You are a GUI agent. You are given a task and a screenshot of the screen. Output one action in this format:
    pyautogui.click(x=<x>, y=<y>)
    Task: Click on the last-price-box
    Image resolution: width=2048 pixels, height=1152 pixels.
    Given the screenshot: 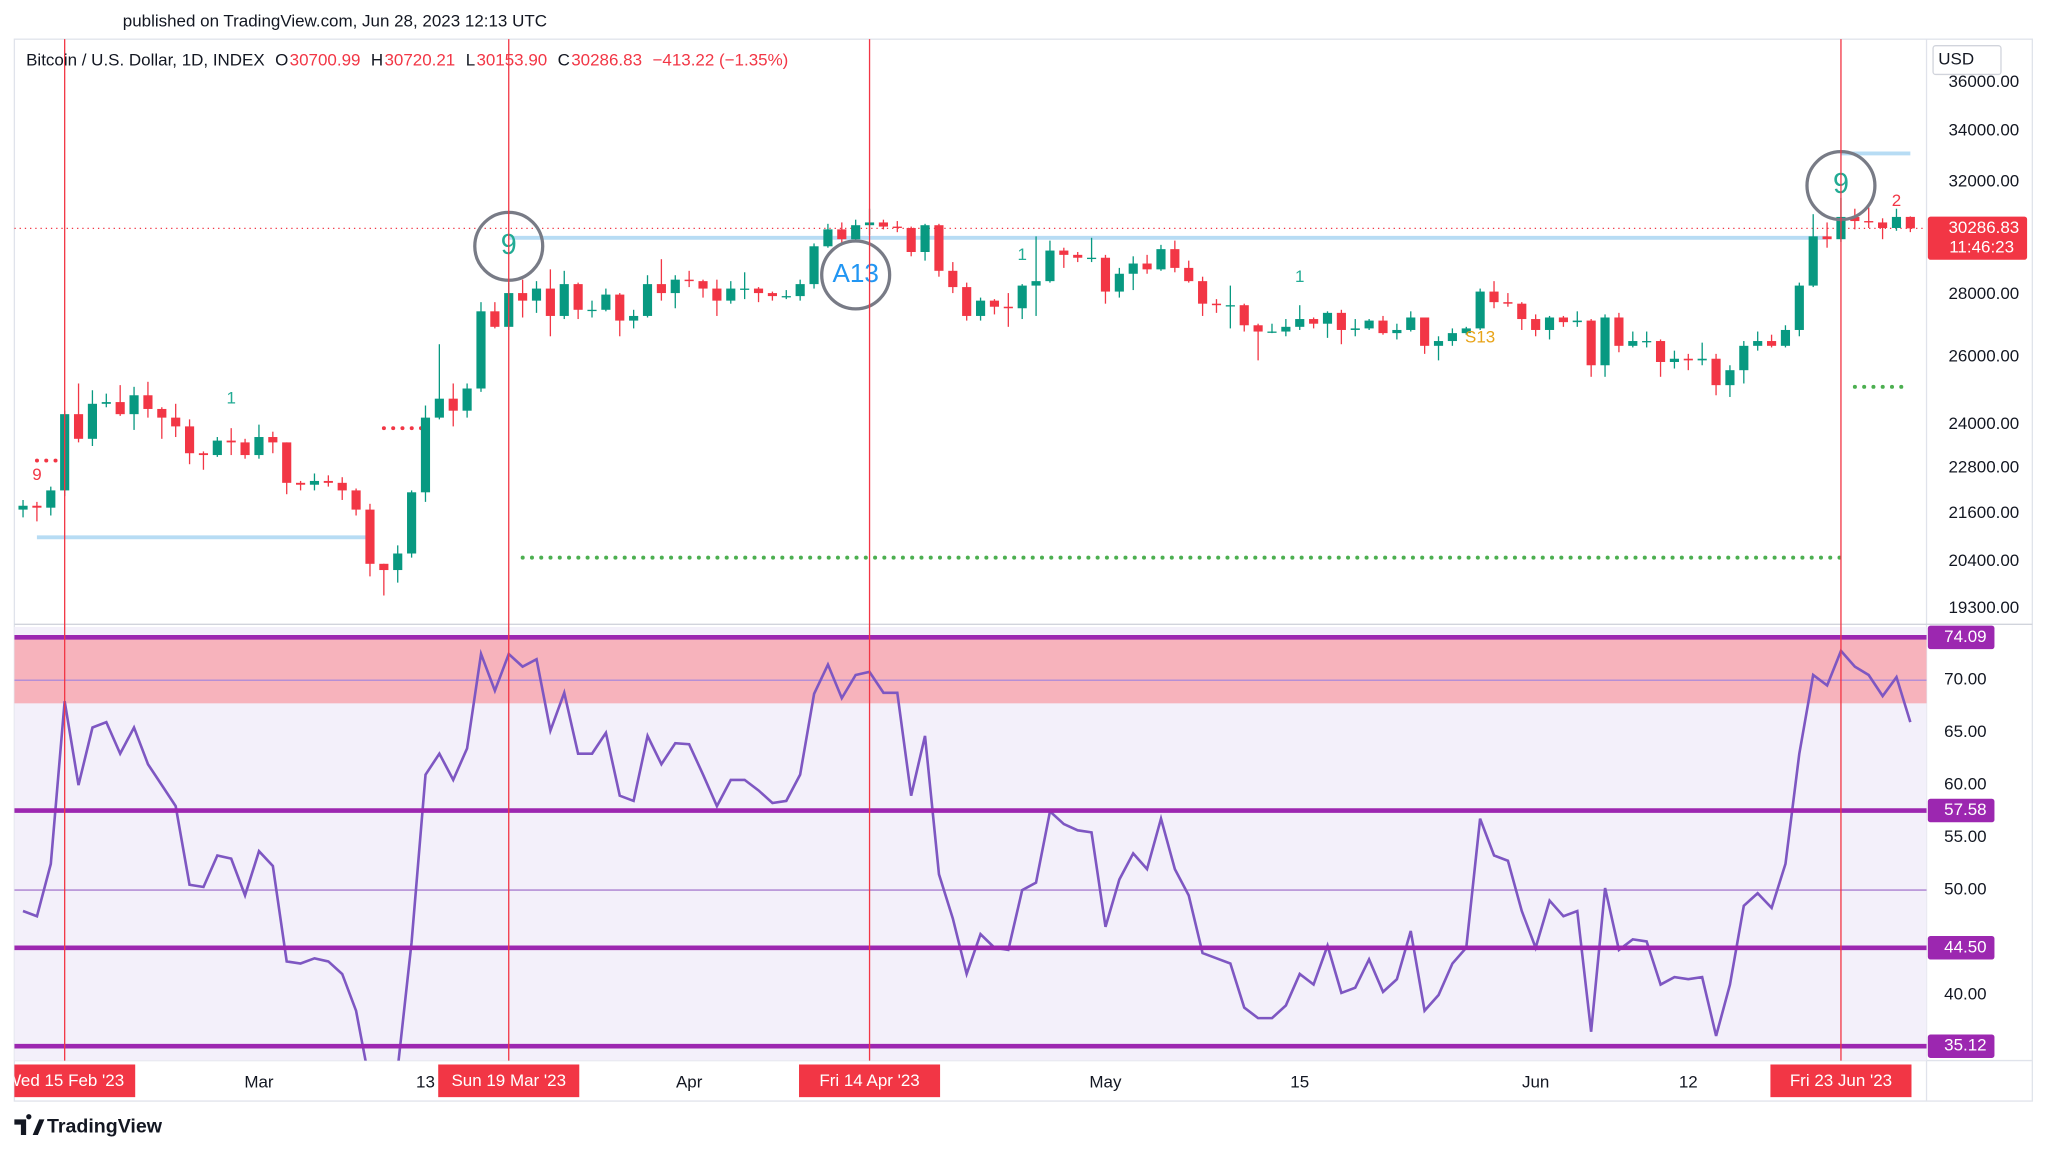 What is the action you would take?
    pyautogui.click(x=1977, y=238)
    